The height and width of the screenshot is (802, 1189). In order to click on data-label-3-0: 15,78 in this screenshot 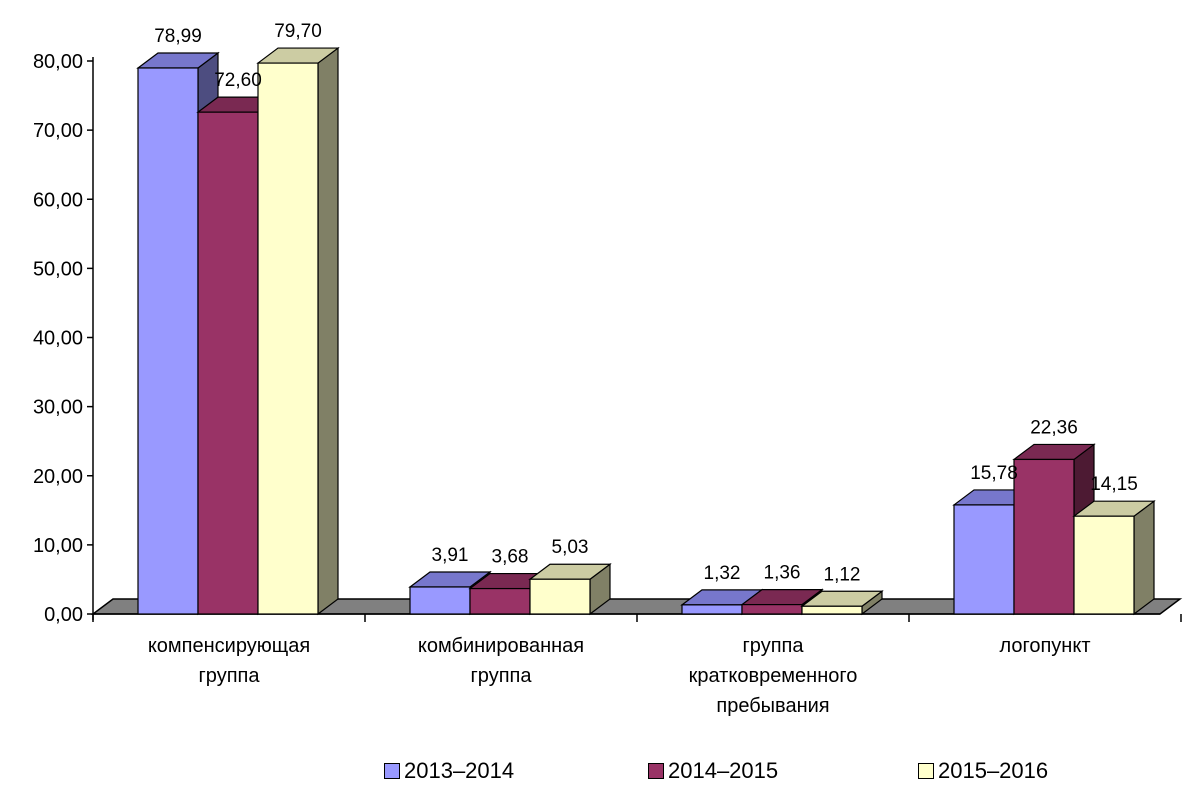, I will do `click(994, 473)`.